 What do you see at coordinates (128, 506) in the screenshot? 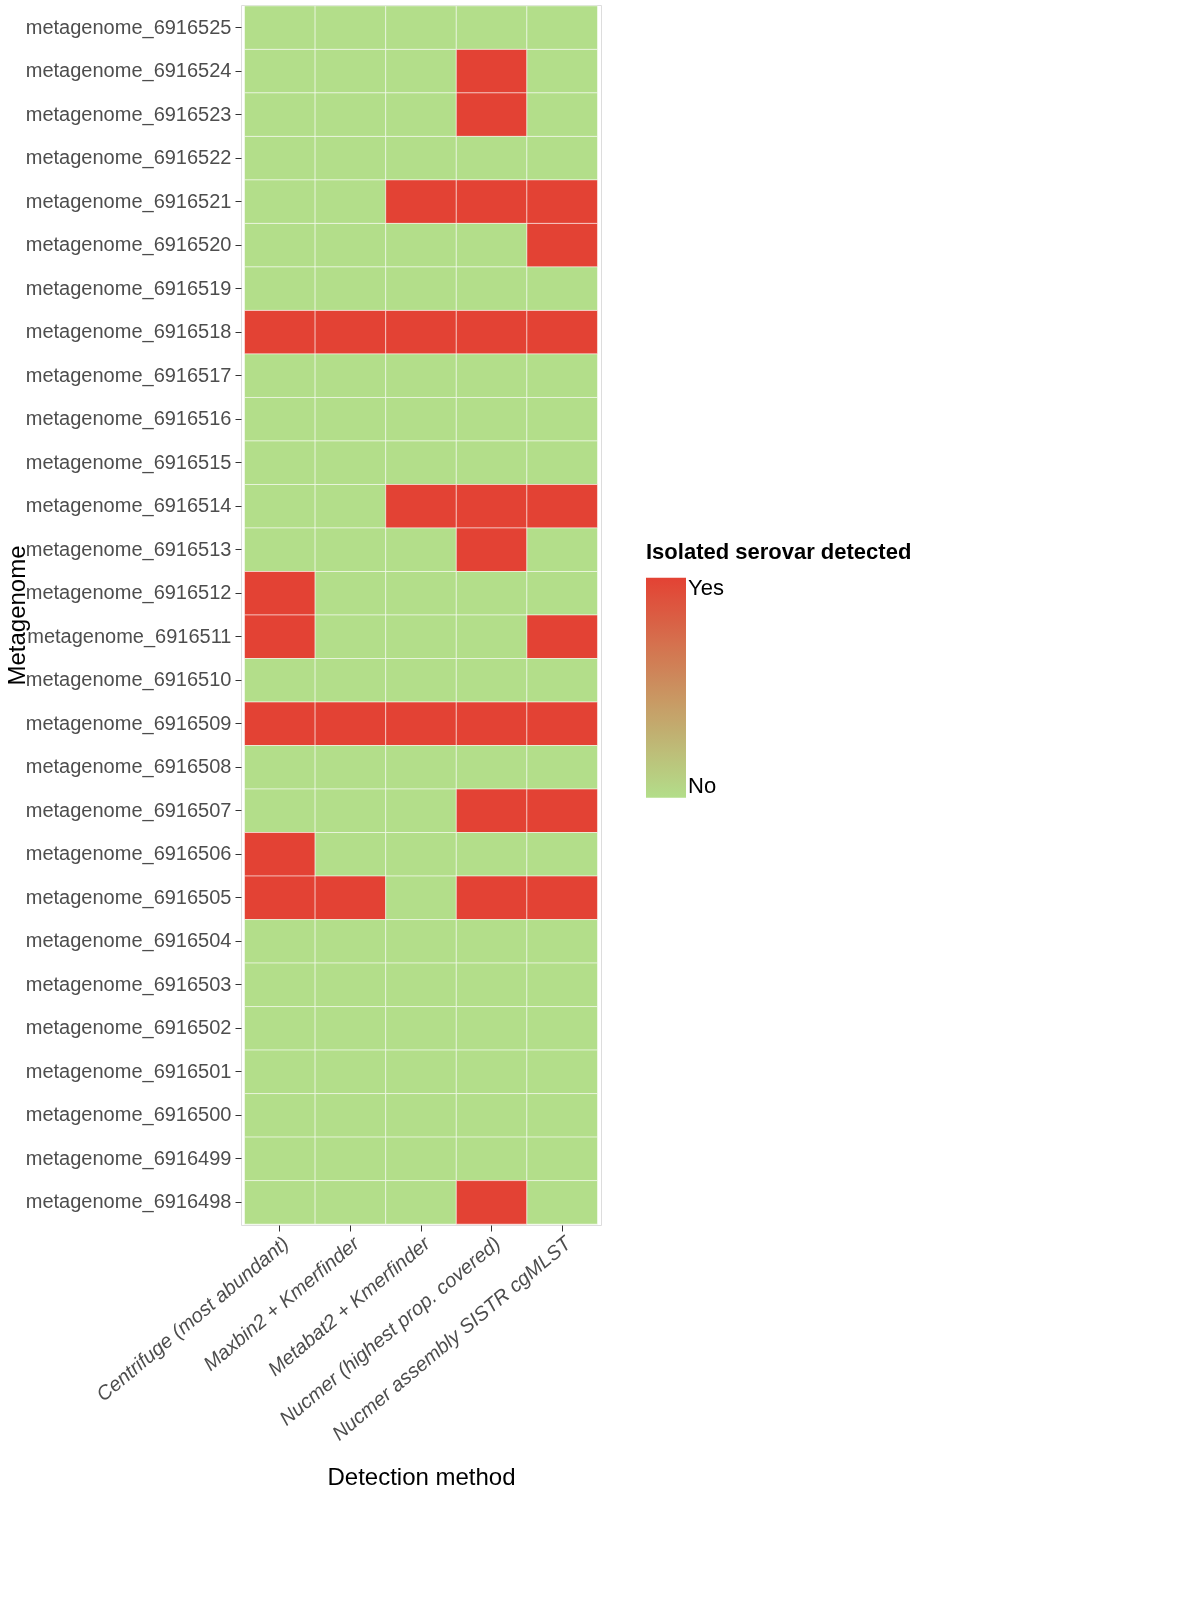
I see `y-tick-label: metagenome_6916514` at bounding box center [128, 506].